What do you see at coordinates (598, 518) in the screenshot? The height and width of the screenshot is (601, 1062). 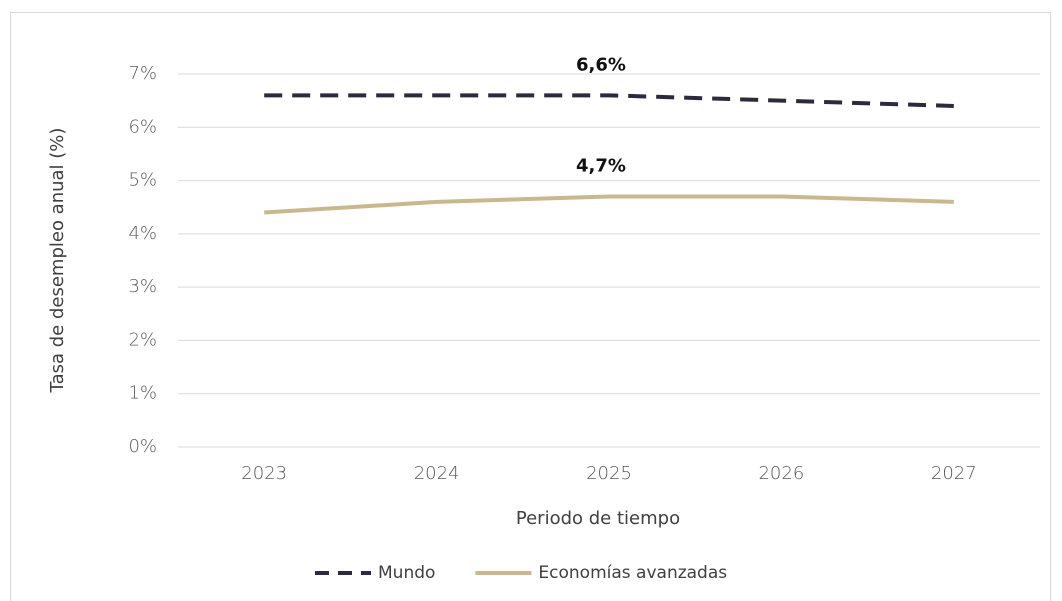 I see `x-axis-title: Periodo de tiempo` at bounding box center [598, 518].